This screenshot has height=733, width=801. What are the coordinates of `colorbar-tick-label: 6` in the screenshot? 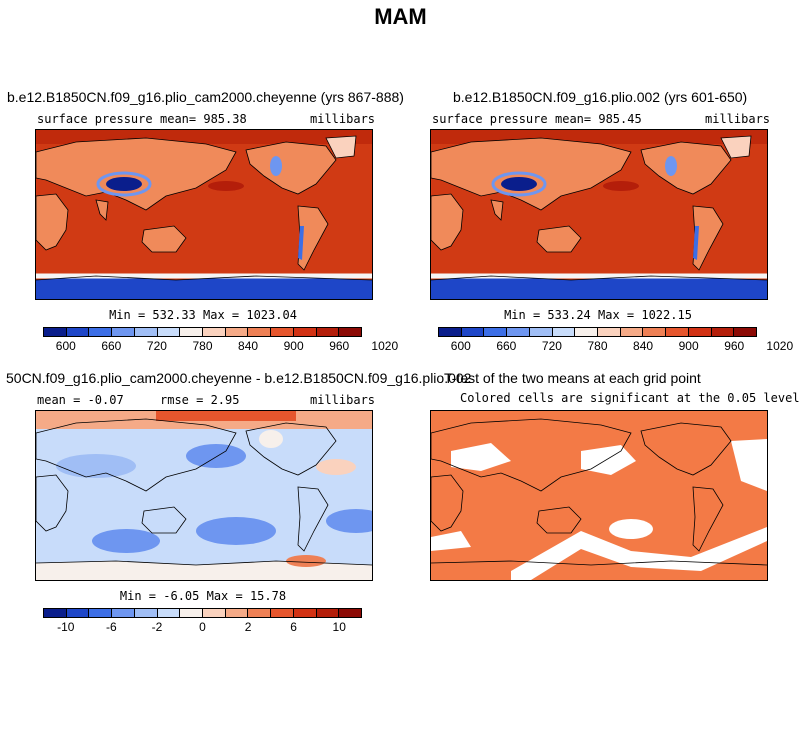 It's located at (293, 627).